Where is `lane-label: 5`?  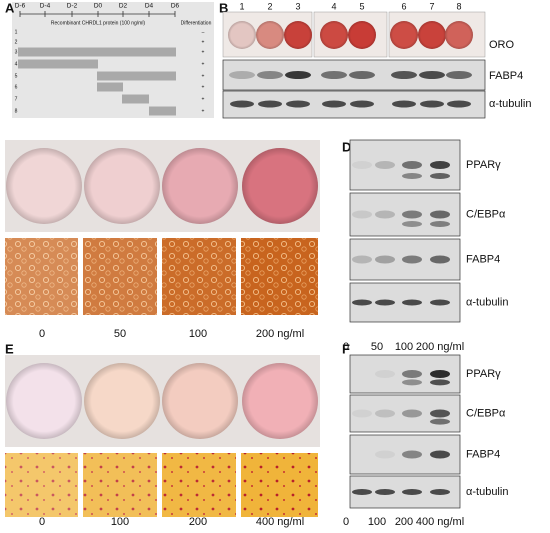
lane-label: 5 is located at coordinates (361, 6).